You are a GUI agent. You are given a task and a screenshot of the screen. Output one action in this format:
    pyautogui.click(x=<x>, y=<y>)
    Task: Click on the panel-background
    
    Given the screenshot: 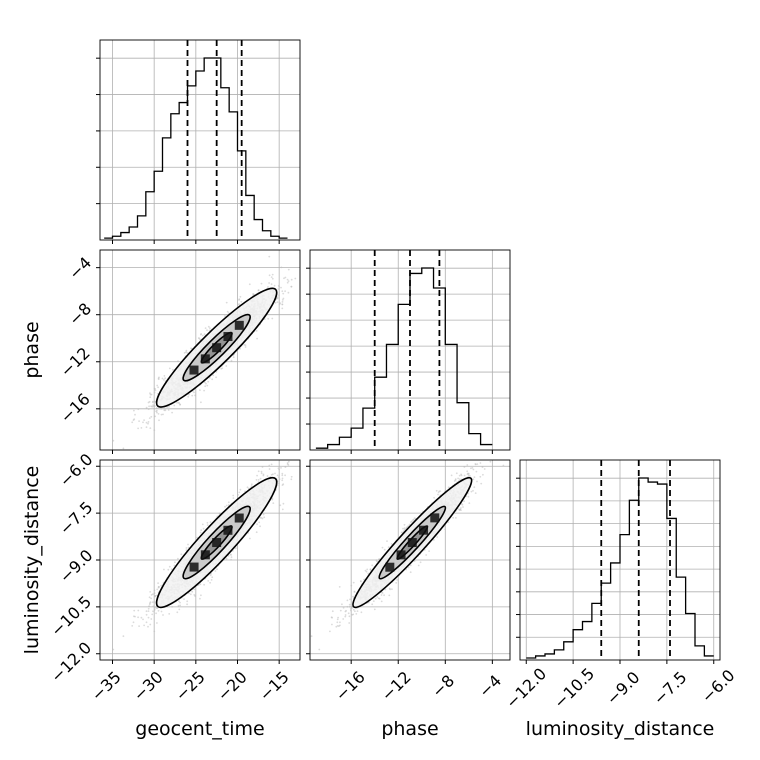 What is the action you would take?
    pyautogui.click(x=200, y=140)
    